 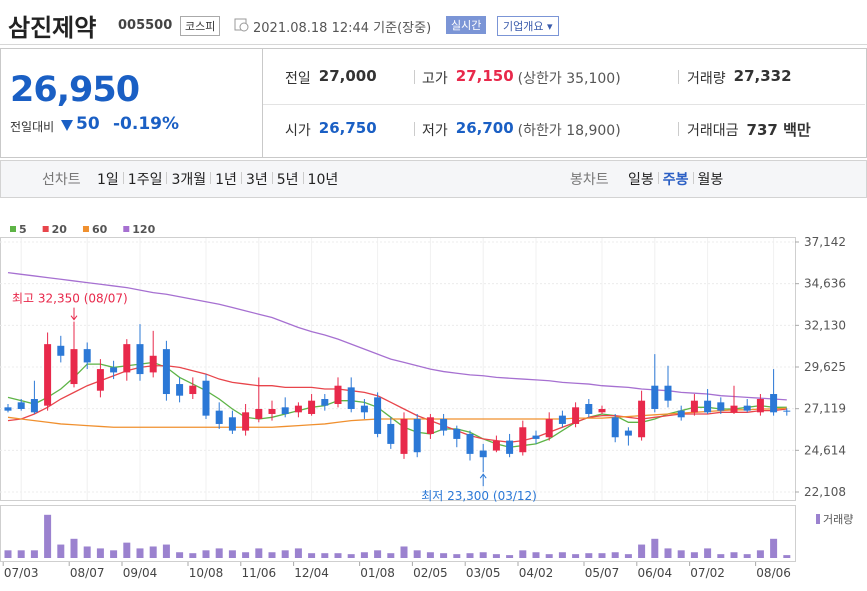 I want to click on x-tick-label: 12/04, so click(x=311, y=573).